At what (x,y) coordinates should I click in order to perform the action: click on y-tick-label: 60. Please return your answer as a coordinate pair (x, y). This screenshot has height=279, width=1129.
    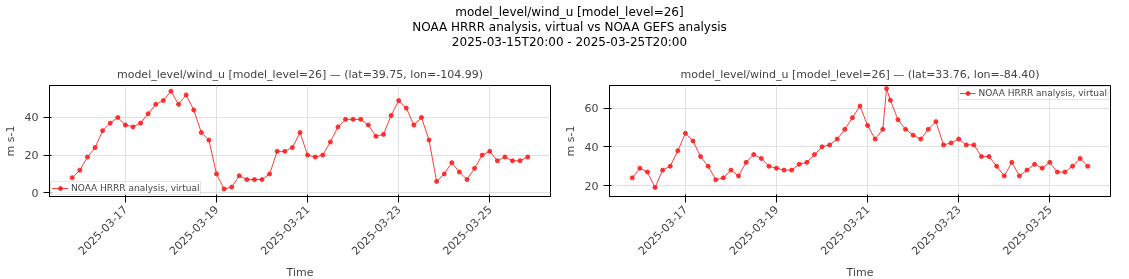
    Looking at the image, I should click on (591, 109).